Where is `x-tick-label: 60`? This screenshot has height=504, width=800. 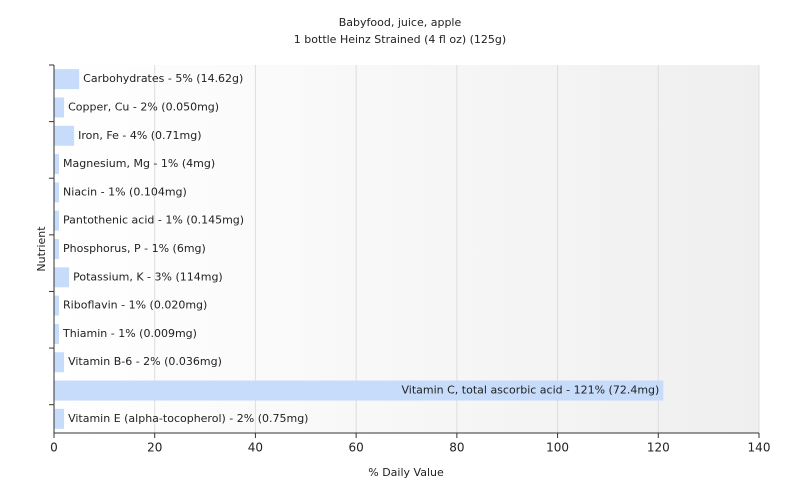 x-tick-label: 60 is located at coordinates (356, 448).